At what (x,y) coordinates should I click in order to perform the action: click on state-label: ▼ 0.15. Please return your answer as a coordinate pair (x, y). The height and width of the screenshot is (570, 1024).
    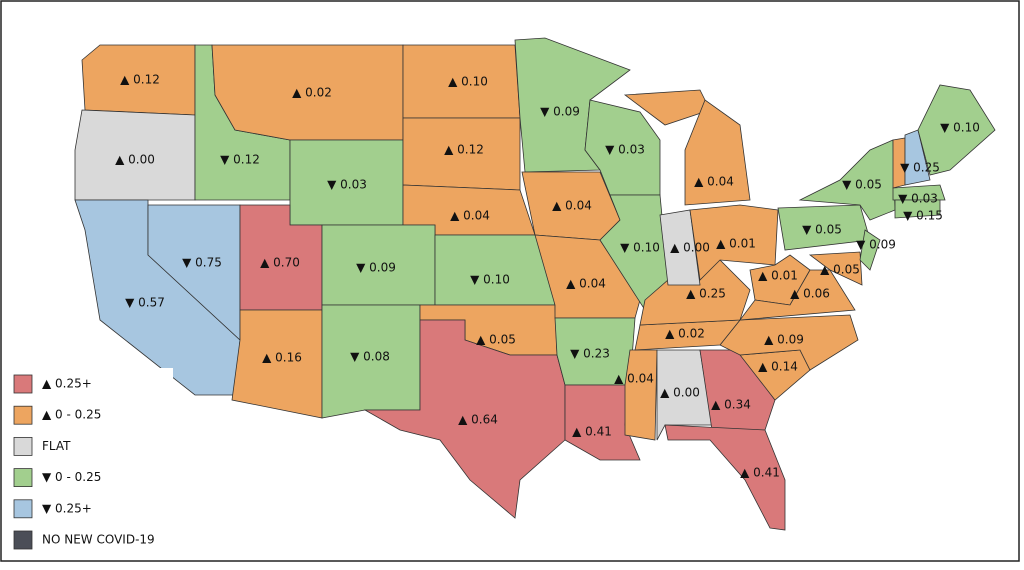
    Looking at the image, I should click on (923, 216).